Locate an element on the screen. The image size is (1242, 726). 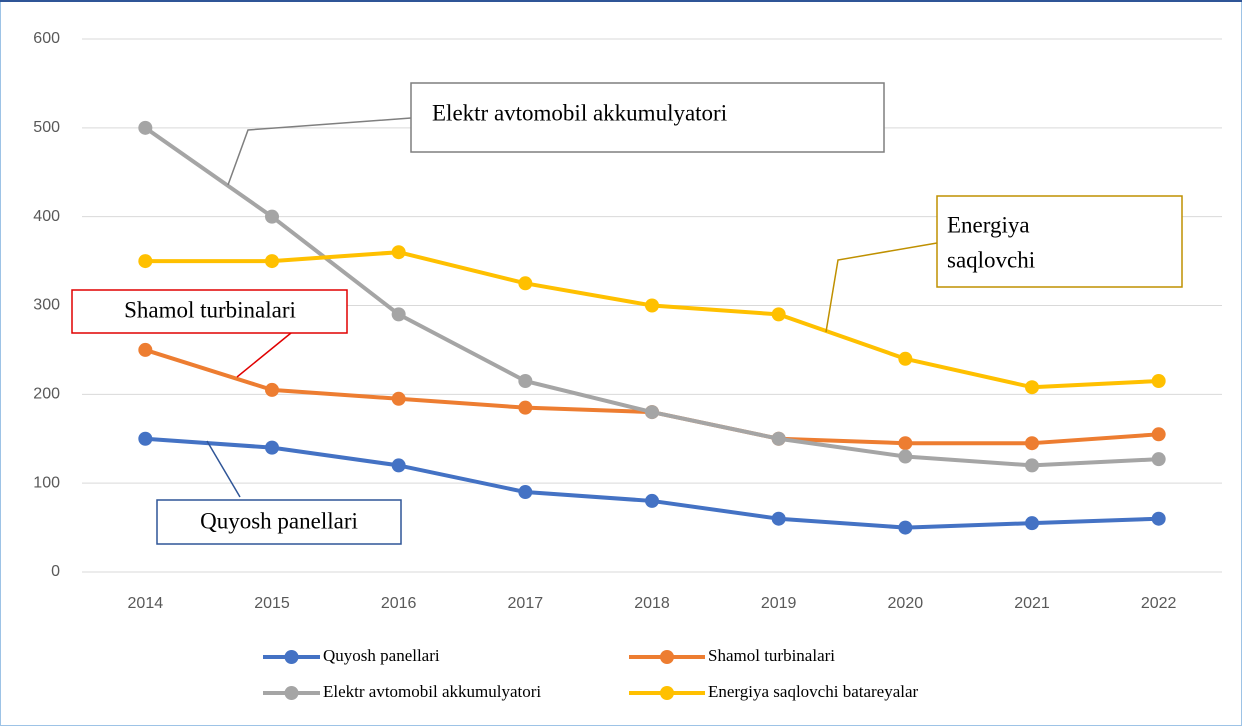
legend-label: Shamol turbinalari is located at coordinates (771, 655).